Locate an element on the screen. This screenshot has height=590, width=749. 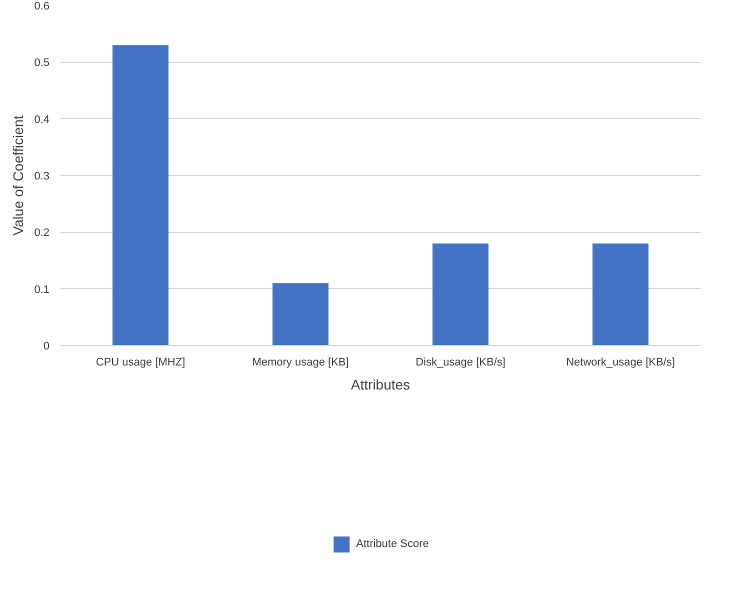
y-tick-label: 0.4 is located at coordinates (42, 120).